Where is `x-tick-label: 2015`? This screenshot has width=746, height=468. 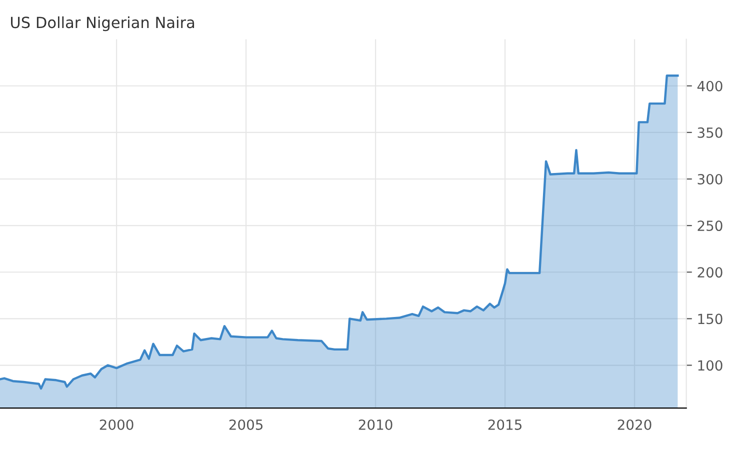 x-tick-label: 2015 is located at coordinates (505, 424).